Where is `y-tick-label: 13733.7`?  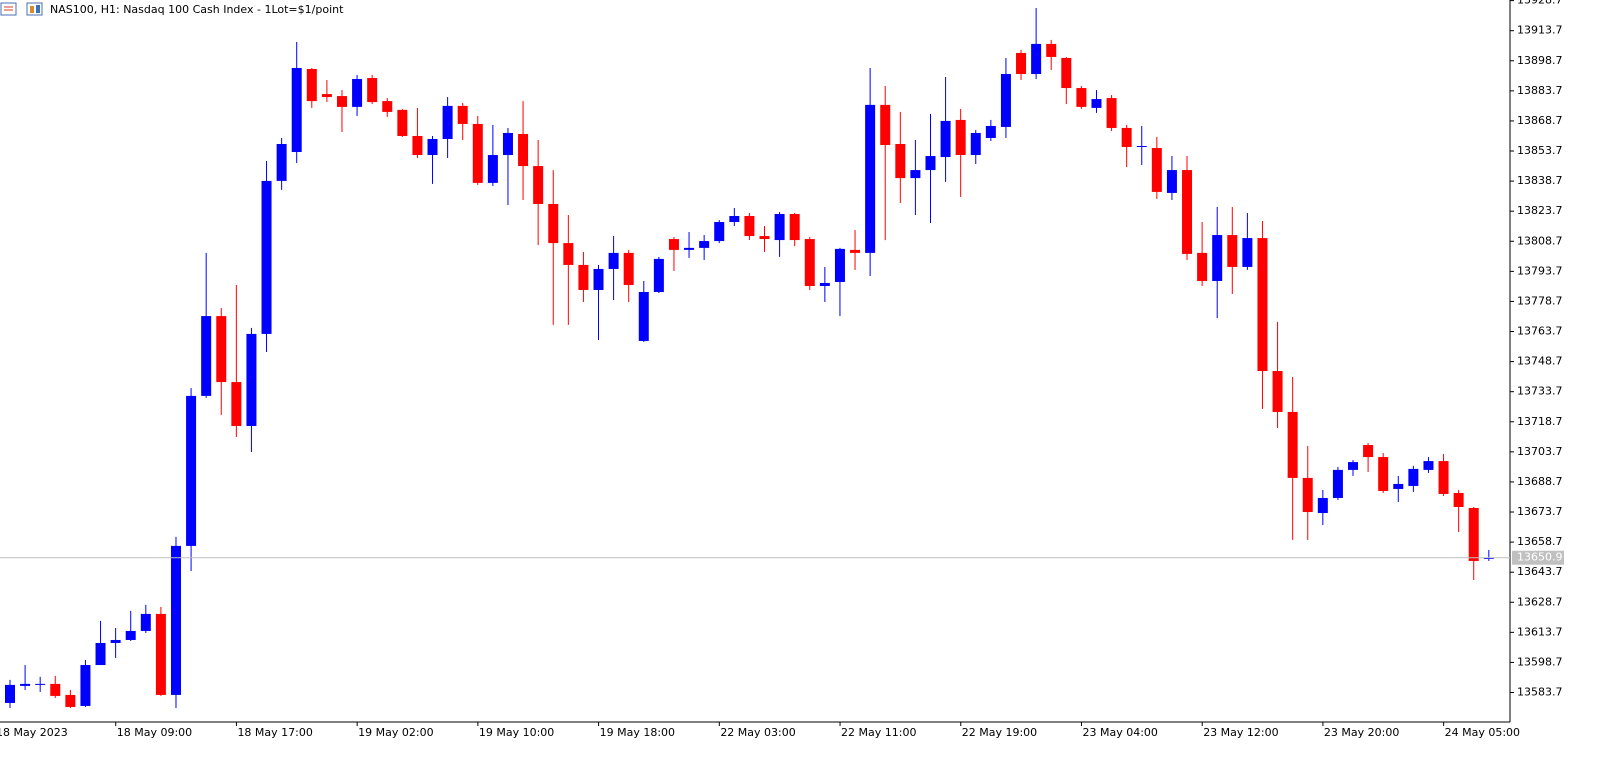
y-tick-label: 13733.7 is located at coordinates (1540, 391).